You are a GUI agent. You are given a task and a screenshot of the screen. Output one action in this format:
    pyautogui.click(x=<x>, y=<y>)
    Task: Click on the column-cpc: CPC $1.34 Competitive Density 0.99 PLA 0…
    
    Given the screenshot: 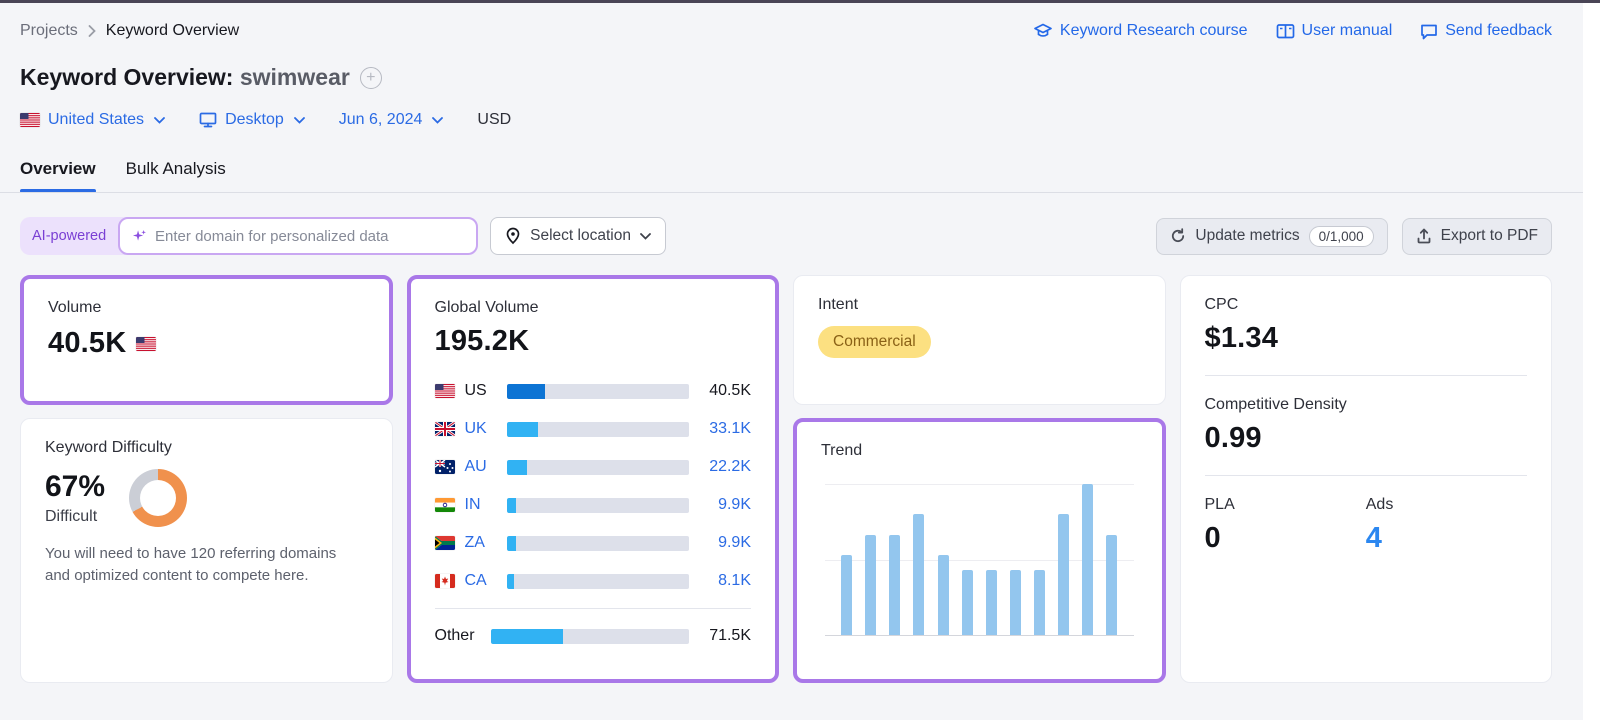 What is the action you would take?
    pyautogui.click(x=1365, y=479)
    